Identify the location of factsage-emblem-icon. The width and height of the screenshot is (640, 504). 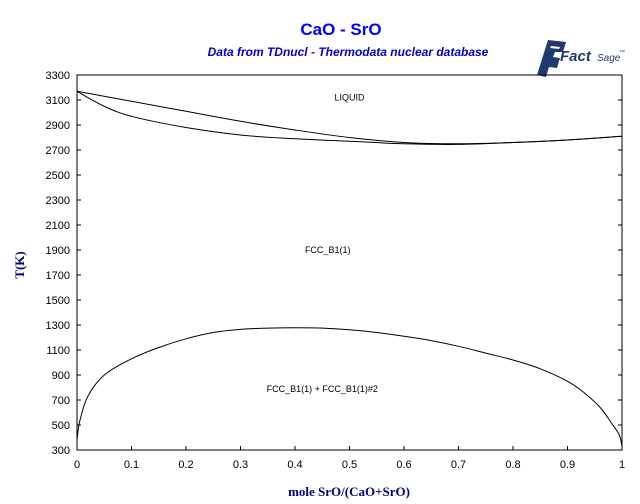
(551, 58).